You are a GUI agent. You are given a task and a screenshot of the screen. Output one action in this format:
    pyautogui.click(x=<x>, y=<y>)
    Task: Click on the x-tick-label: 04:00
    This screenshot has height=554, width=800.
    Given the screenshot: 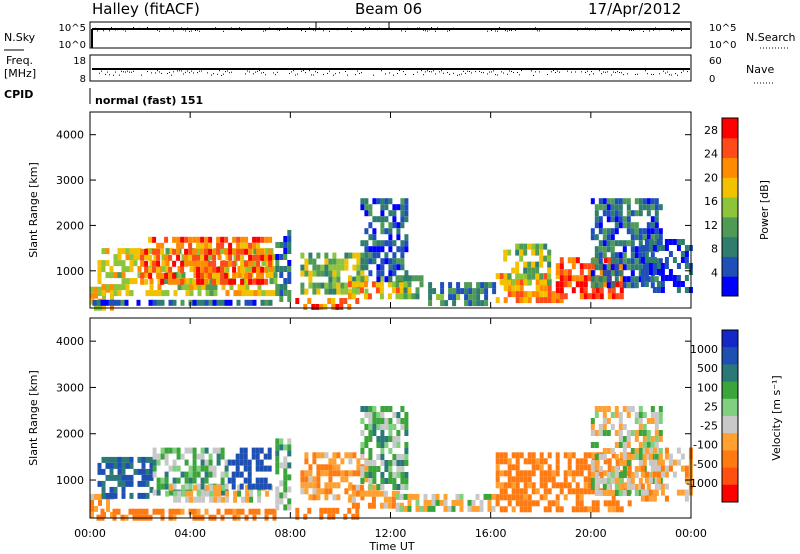 What is the action you would take?
    pyautogui.click(x=190, y=533)
    